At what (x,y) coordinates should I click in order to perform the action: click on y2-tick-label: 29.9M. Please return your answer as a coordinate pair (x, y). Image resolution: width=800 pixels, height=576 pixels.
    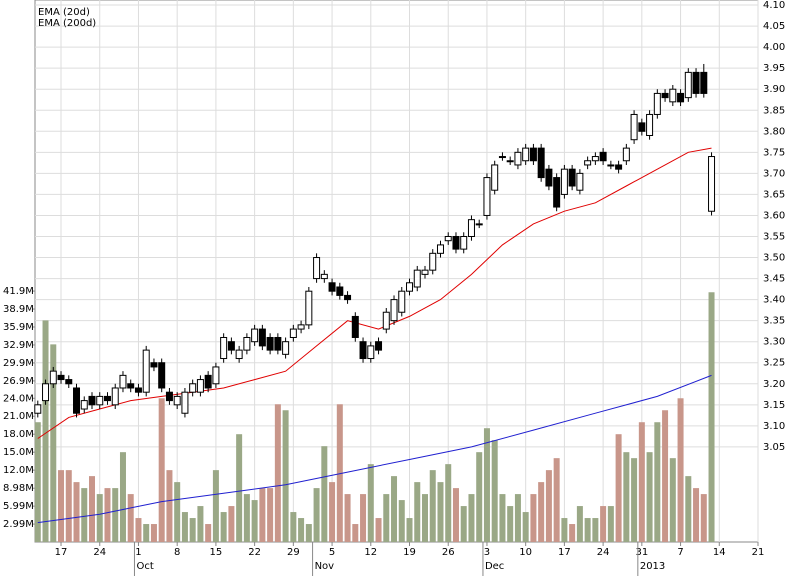
    Looking at the image, I should click on (18, 363).